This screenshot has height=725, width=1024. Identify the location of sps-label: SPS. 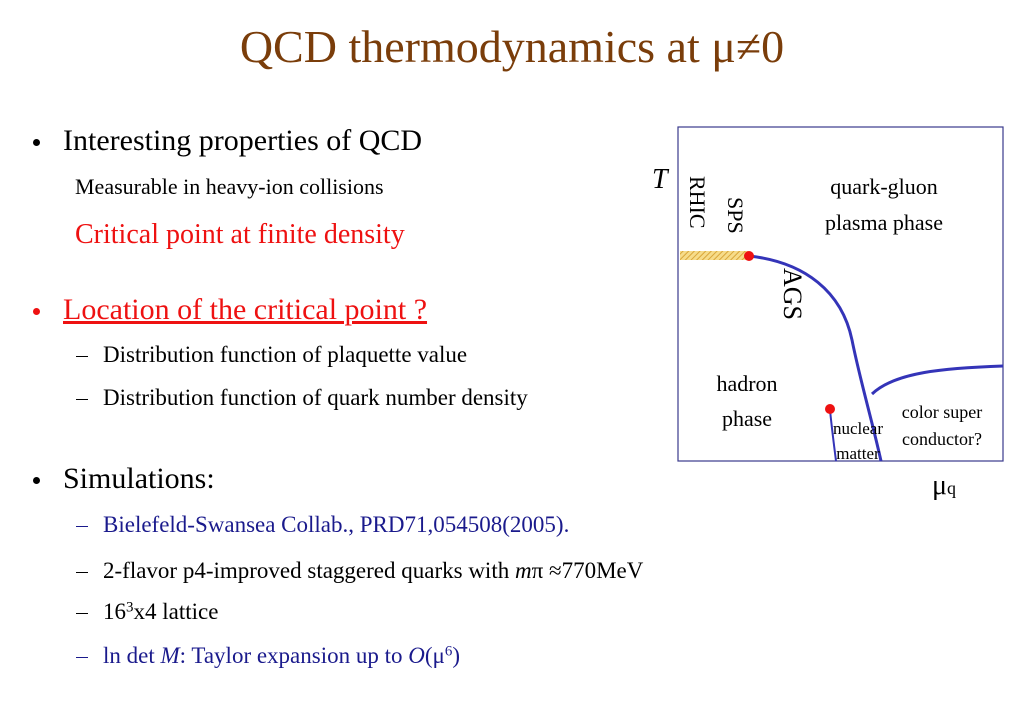
(735, 215).